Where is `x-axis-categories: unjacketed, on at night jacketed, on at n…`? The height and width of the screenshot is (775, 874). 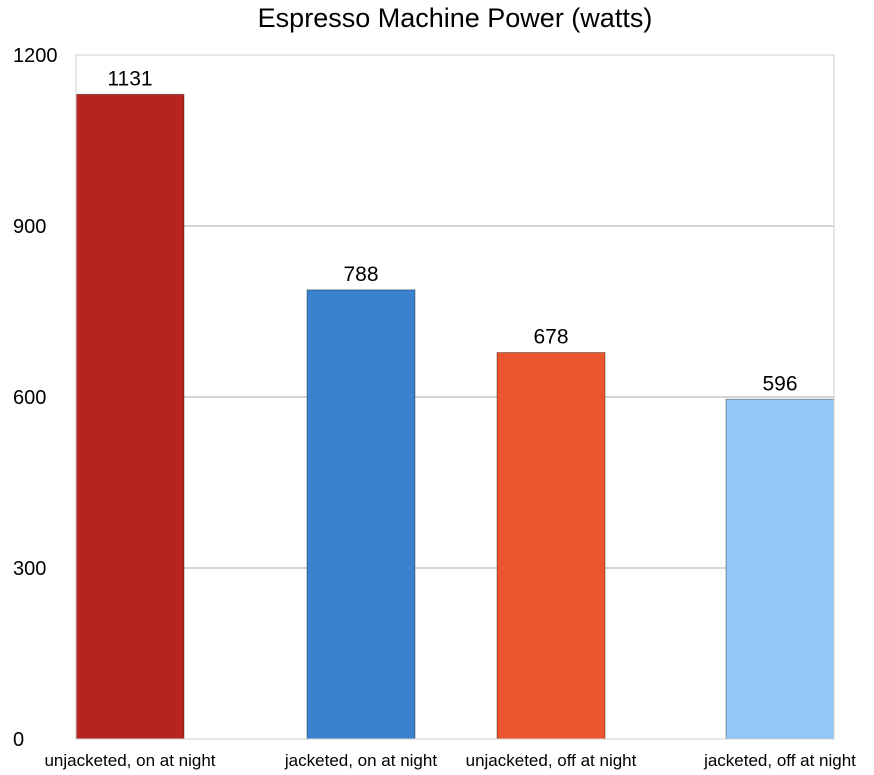 x-axis-categories: unjacketed, on at night jacketed, on at n… is located at coordinates (450, 760).